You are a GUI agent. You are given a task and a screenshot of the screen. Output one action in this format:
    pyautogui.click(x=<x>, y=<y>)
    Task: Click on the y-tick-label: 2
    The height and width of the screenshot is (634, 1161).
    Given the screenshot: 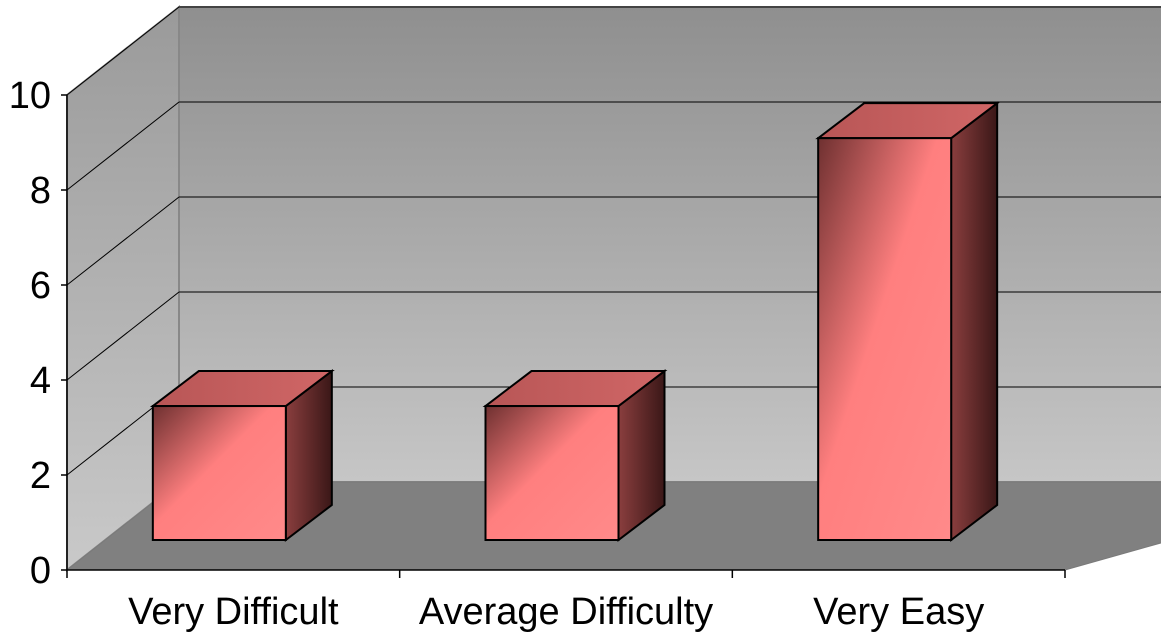 What is the action you would take?
    pyautogui.click(x=40, y=476)
    